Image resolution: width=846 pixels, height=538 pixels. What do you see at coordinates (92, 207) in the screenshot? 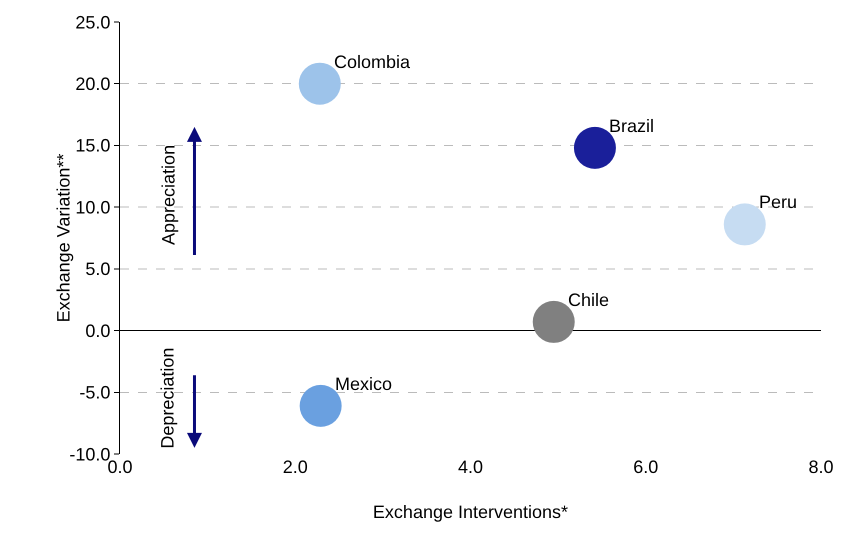
I see `y-tick-label: 10.0` at bounding box center [92, 207].